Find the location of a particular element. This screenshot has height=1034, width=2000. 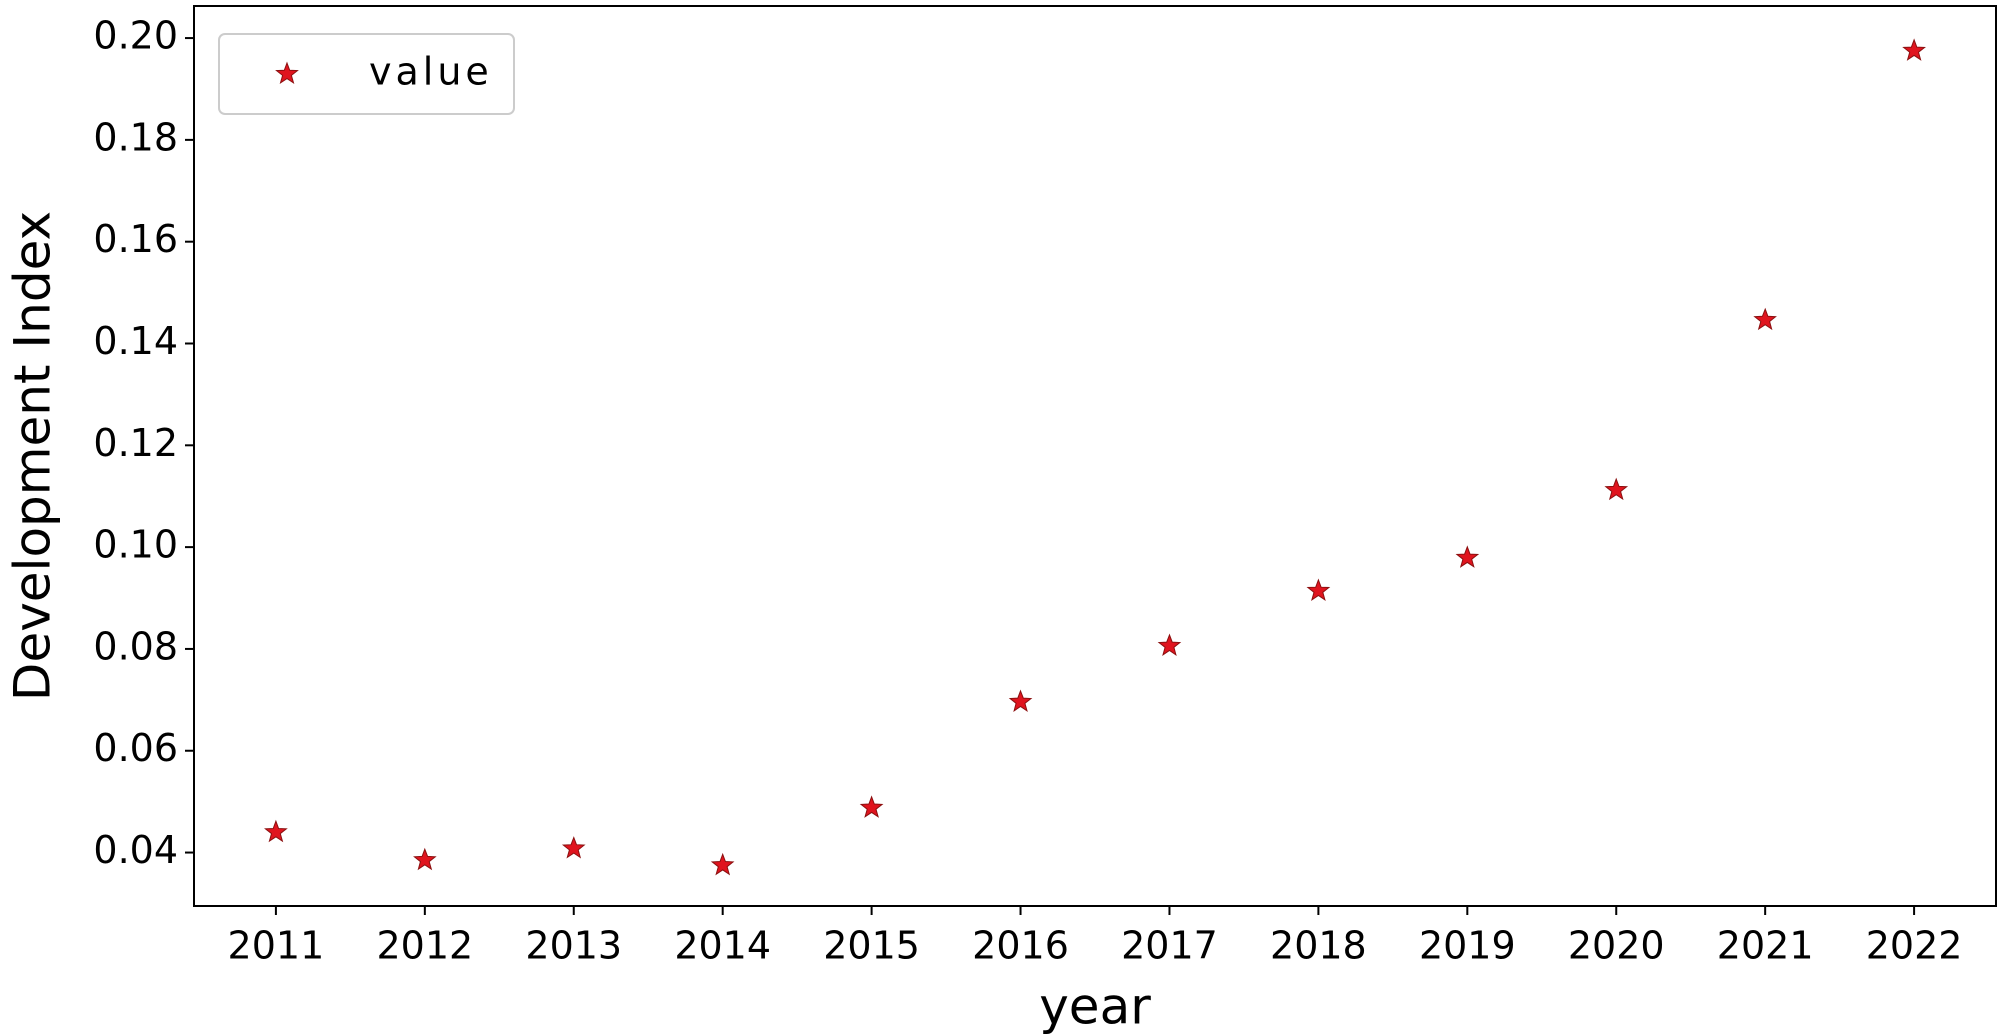

legend-marker is located at coordinates (287, 73).